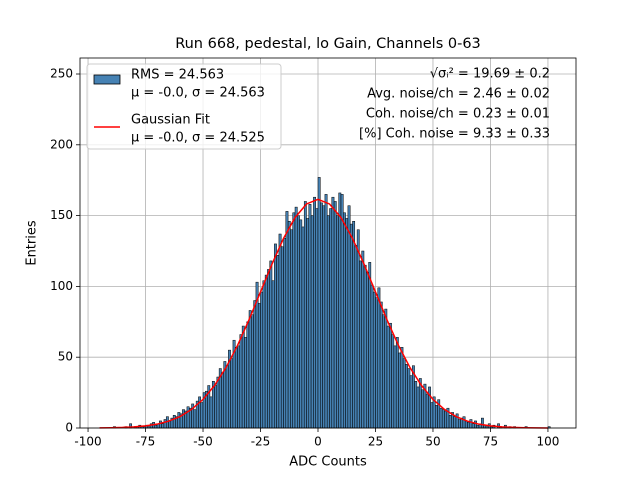 The height and width of the screenshot is (480, 640). What do you see at coordinates (490, 74) in the screenshot?
I see `annotation: √σᵢ² = 19.69 ± 0.2` at bounding box center [490, 74].